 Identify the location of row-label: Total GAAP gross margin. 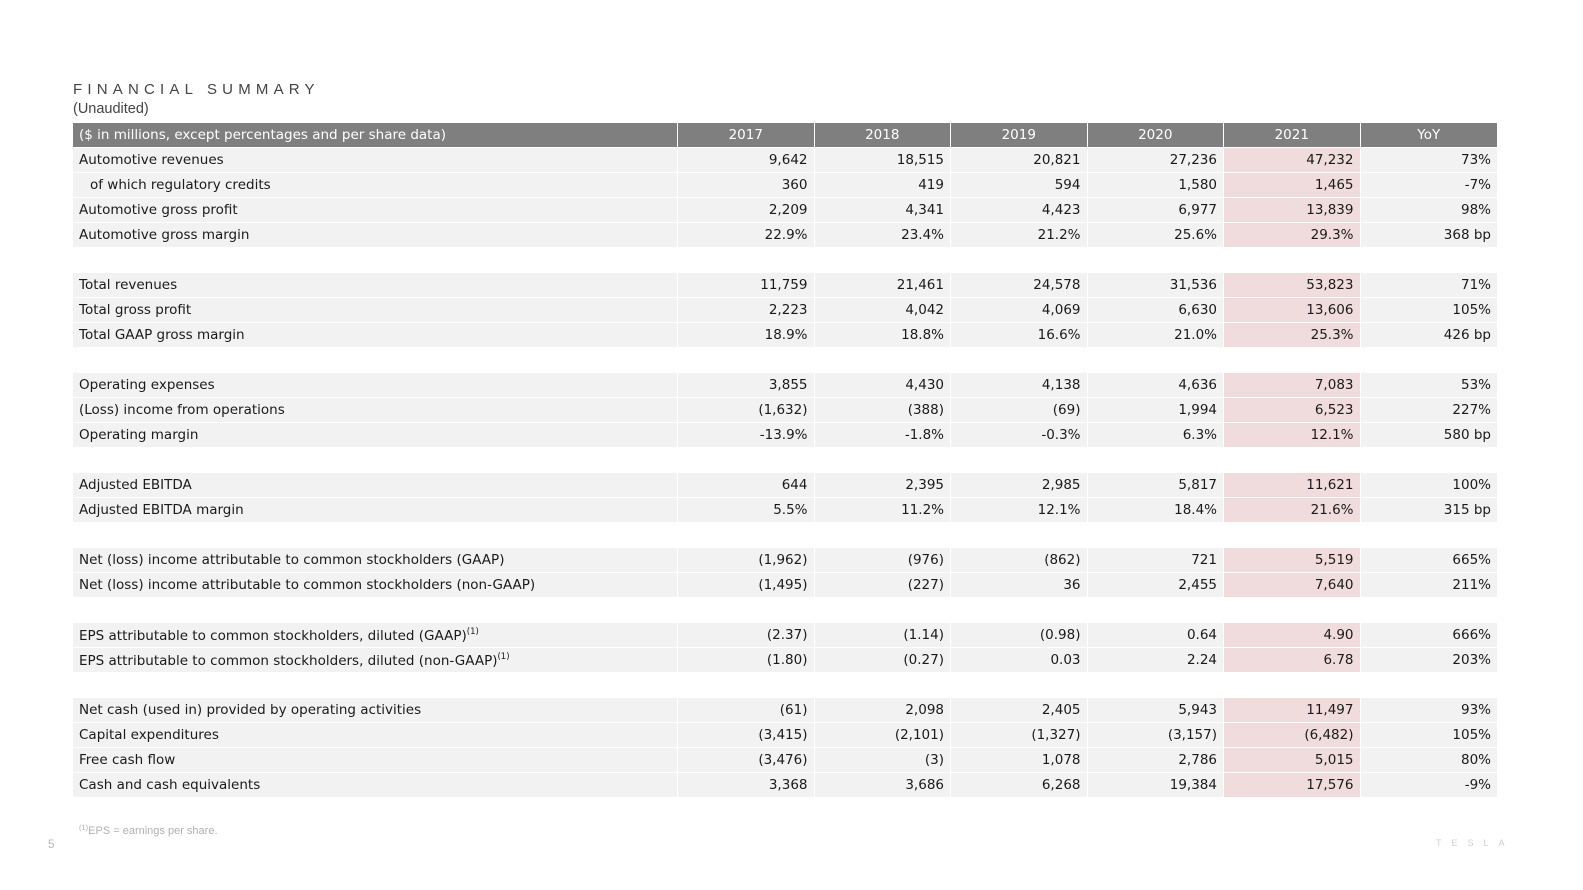
(375, 334).